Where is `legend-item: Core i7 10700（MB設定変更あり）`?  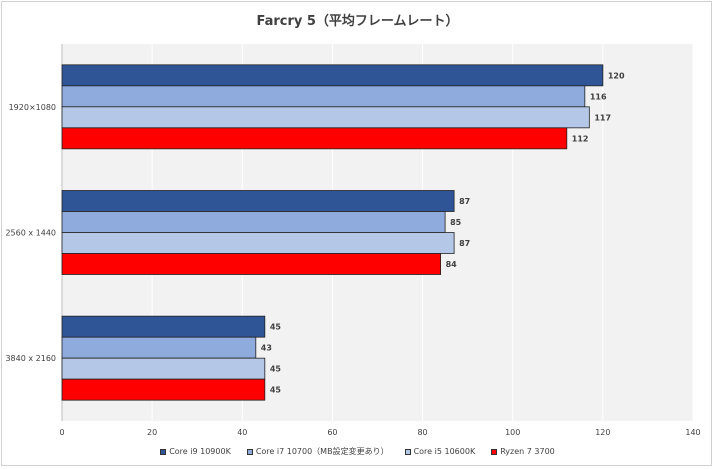 legend-item: Core i7 10700（MB設定変更あり） is located at coordinates (317, 451).